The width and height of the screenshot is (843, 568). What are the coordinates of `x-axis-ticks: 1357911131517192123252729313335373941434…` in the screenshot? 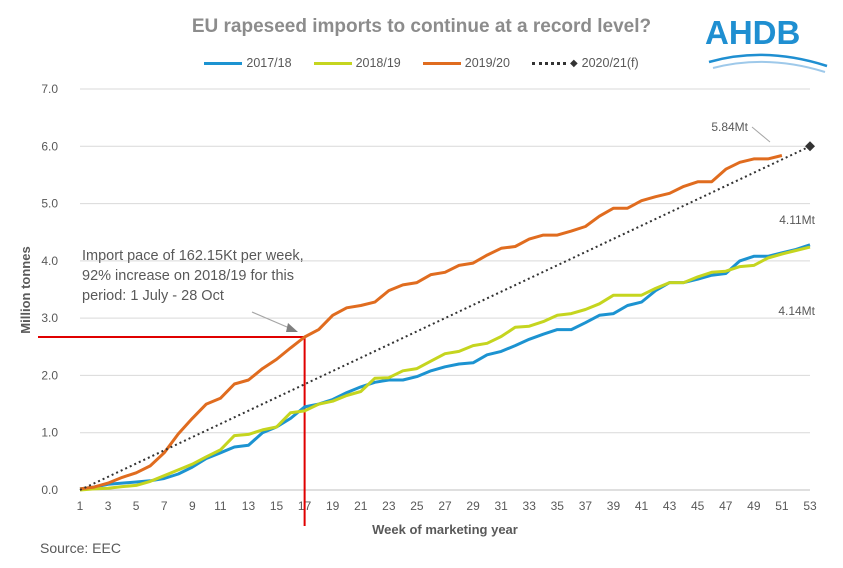 It's located at (447, 506).